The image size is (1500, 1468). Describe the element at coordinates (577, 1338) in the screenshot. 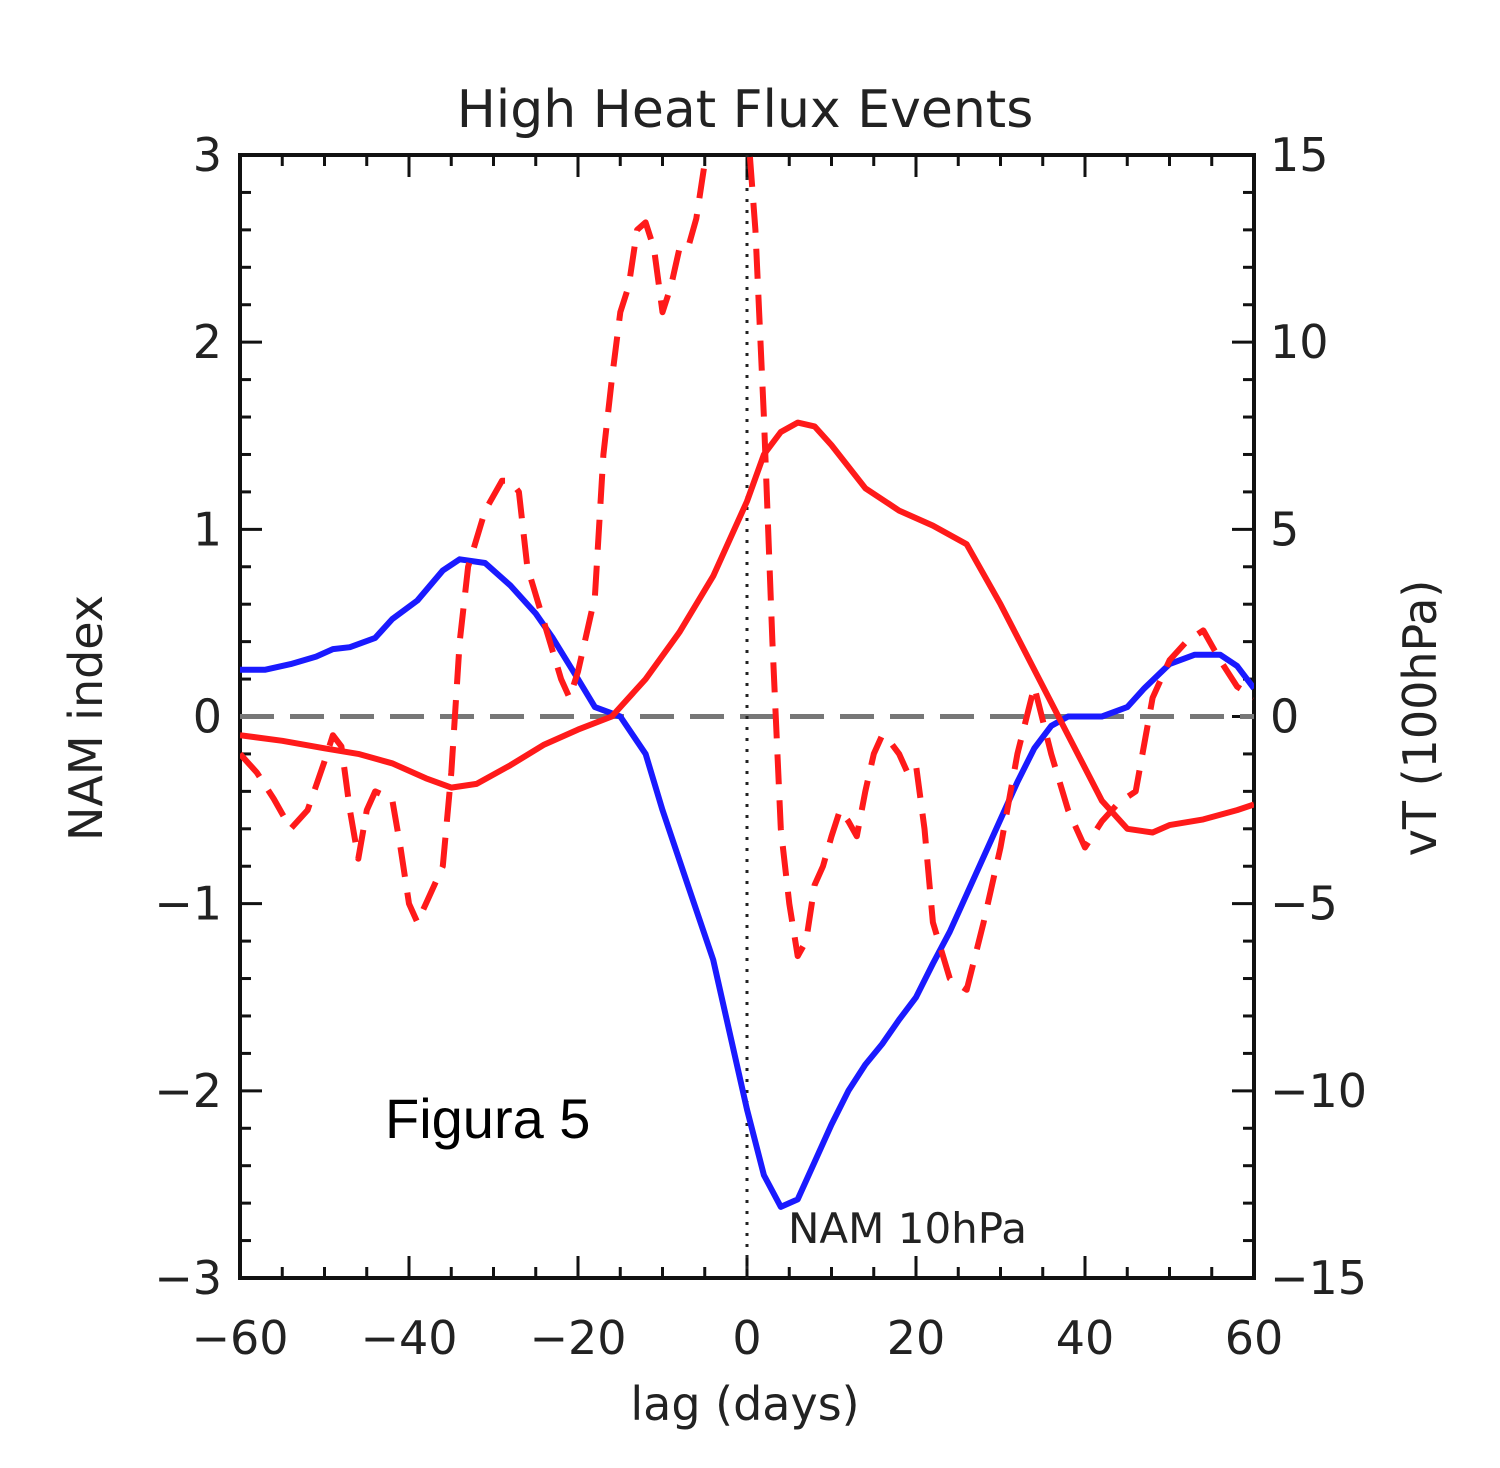

I see `x-tick-label: −20` at that location.